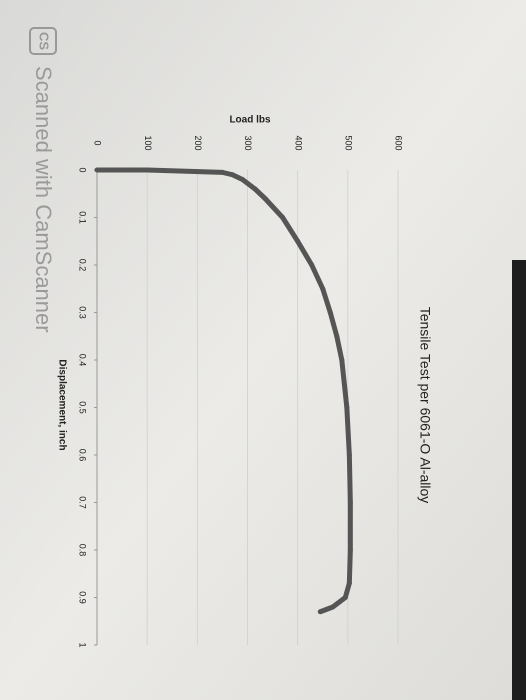  What do you see at coordinates (83, 502) in the screenshot?
I see `x-tick-label: 0.7` at bounding box center [83, 502].